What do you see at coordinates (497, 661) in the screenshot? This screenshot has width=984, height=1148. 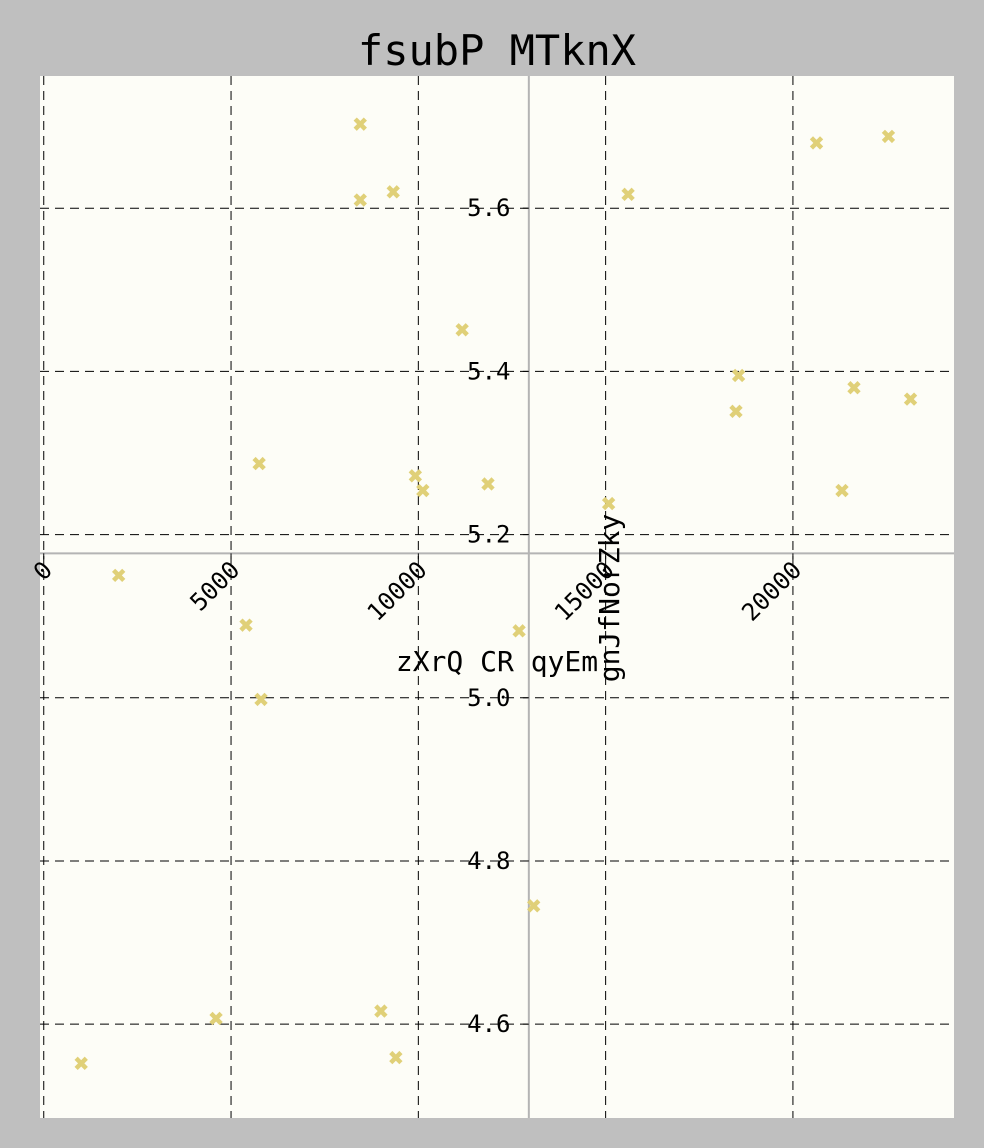 I see `x-axis-label: zXrQ CR qyEm` at bounding box center [497, 661].